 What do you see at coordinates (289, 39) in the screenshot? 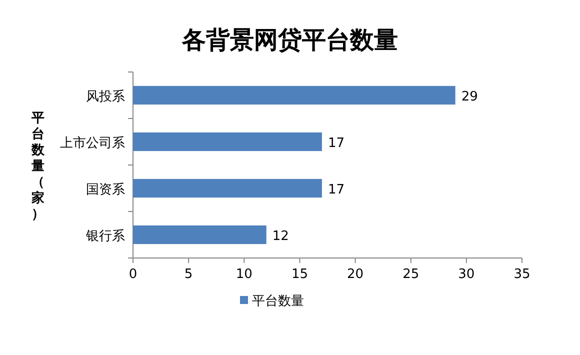
I see `chart-title: 各背景网贷平台数量` at bounding box center [289, 39].